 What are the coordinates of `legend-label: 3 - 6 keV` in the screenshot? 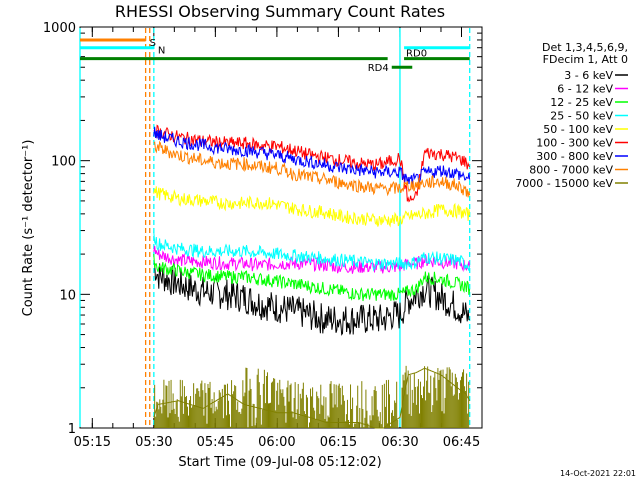 It's located at (588, 75).